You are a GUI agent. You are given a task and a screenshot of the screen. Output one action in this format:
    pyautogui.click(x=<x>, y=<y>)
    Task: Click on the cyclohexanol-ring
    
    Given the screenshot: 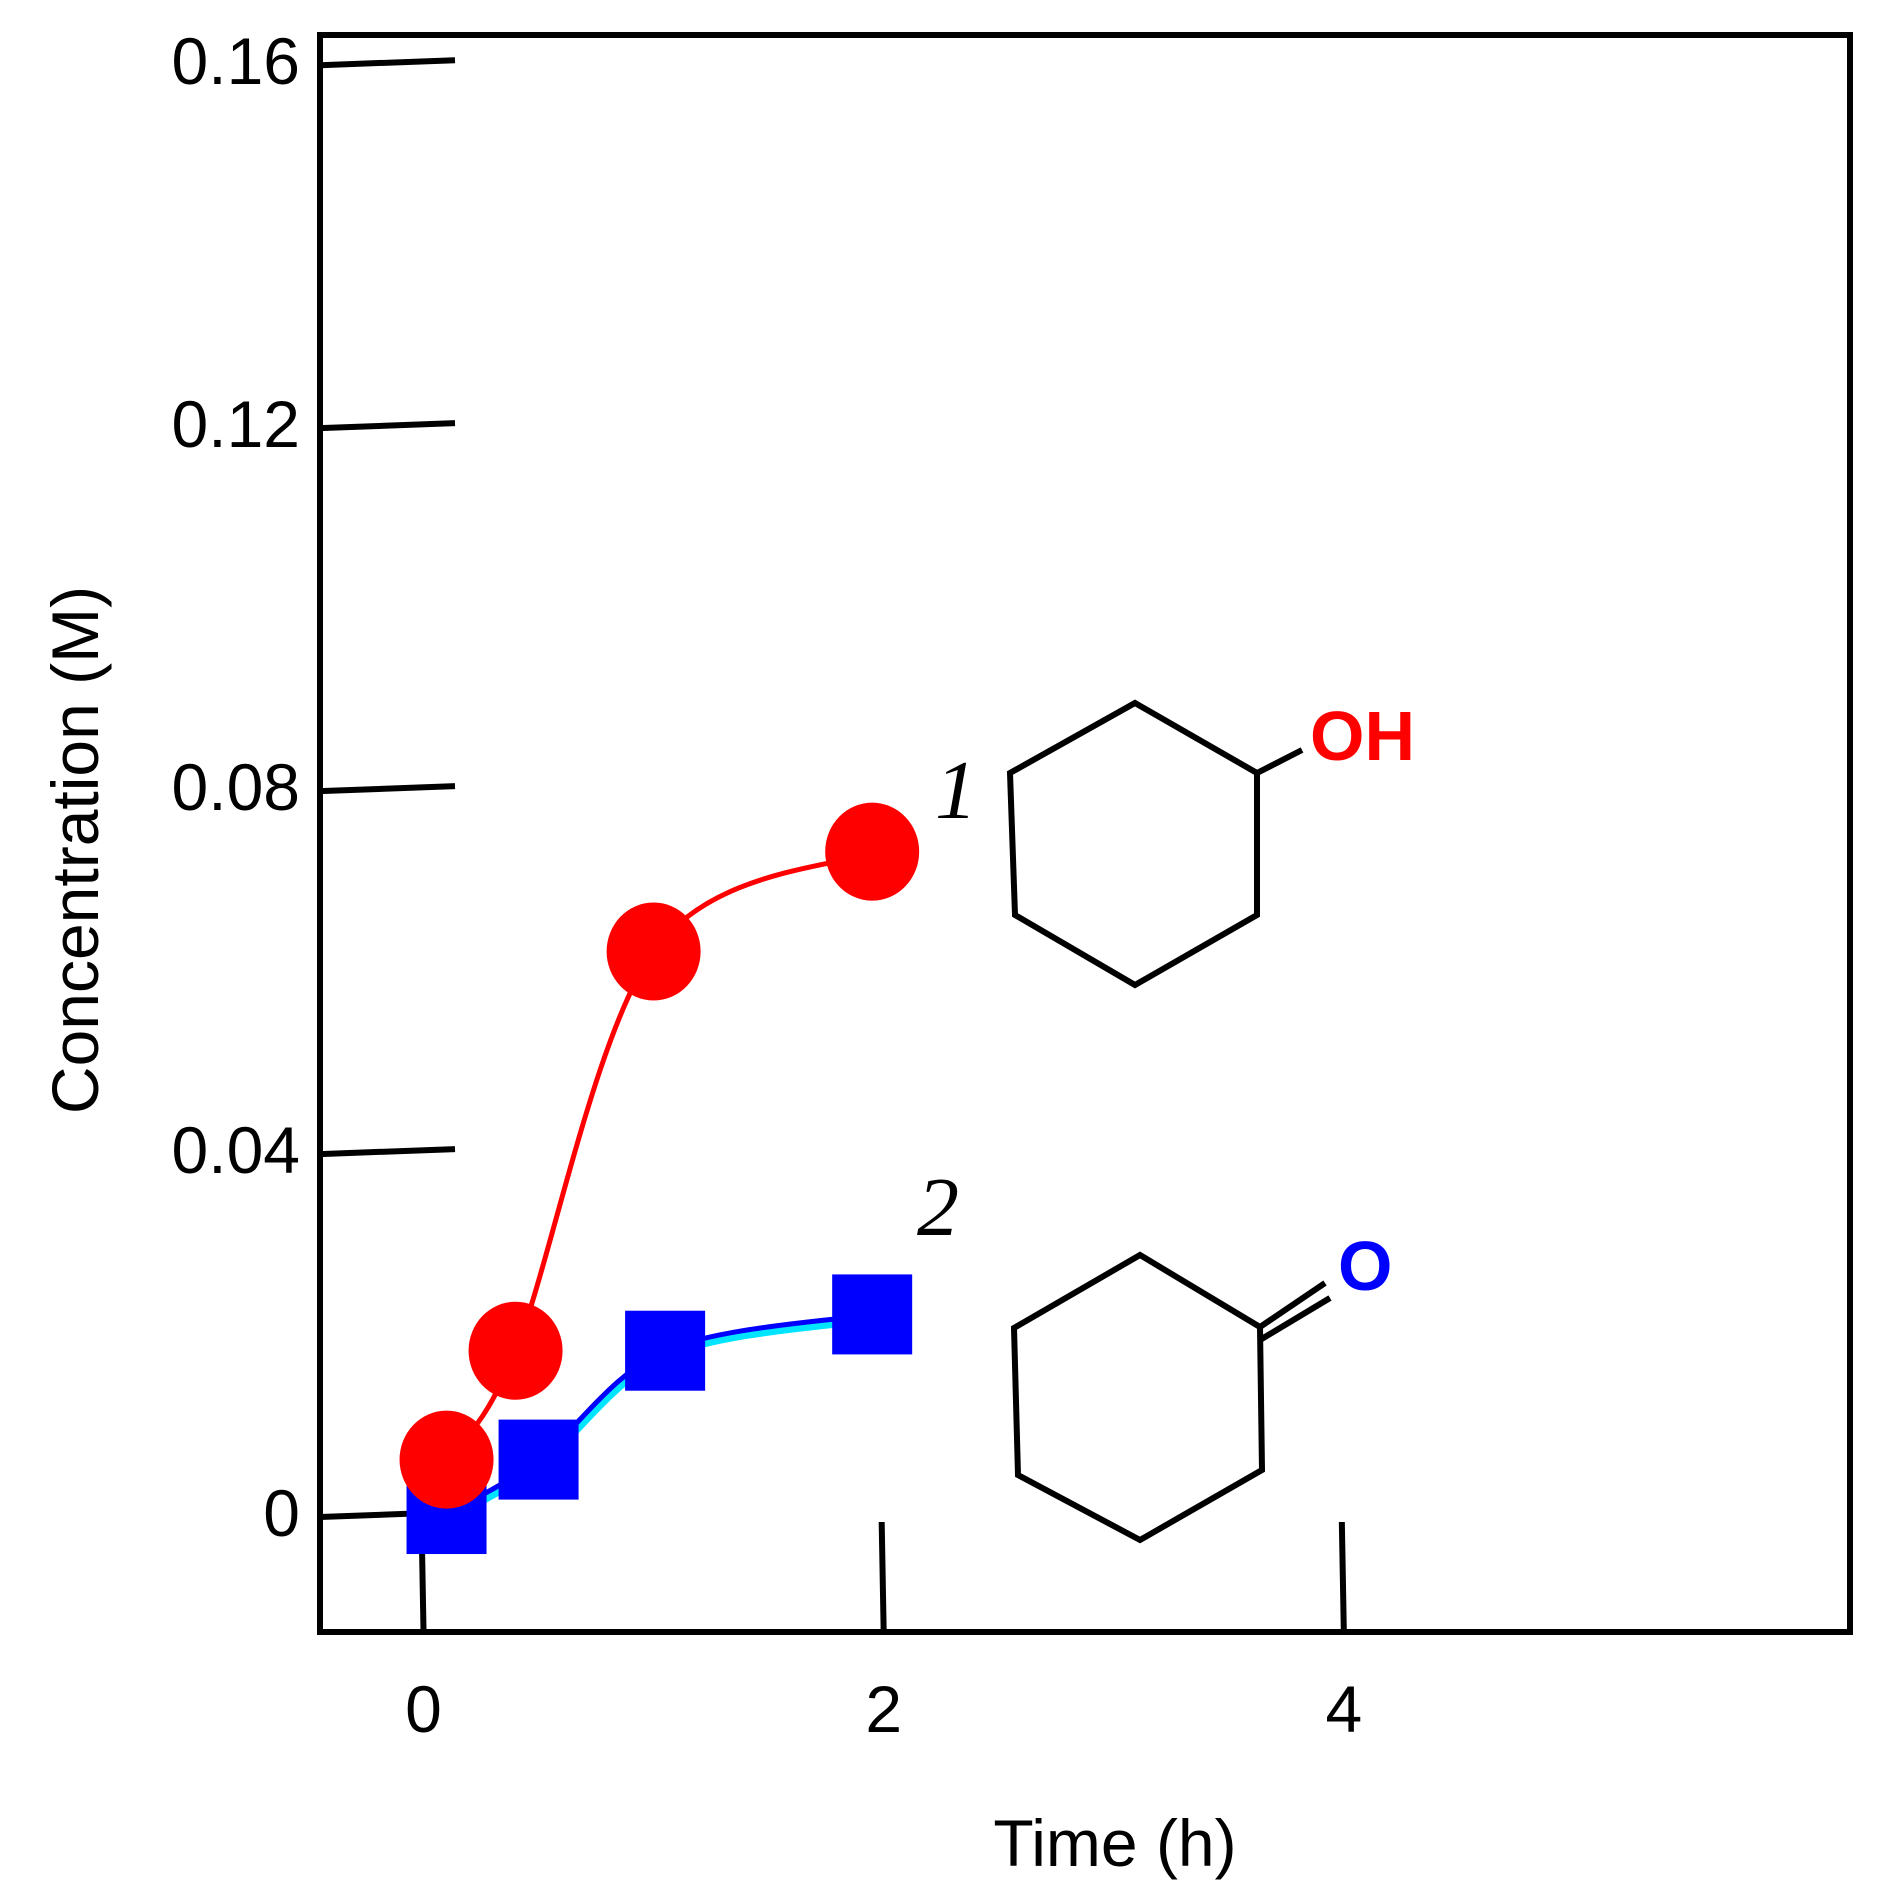 What is the action you would take?
    pyautogui.click(x=1133, y=844)
    